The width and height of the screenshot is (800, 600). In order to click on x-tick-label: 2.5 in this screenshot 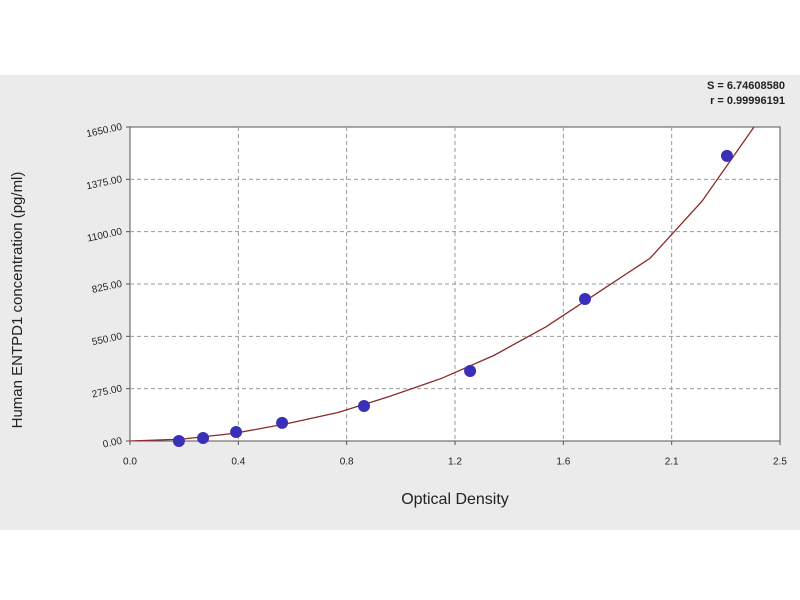, I will do `click(780, 462)`.